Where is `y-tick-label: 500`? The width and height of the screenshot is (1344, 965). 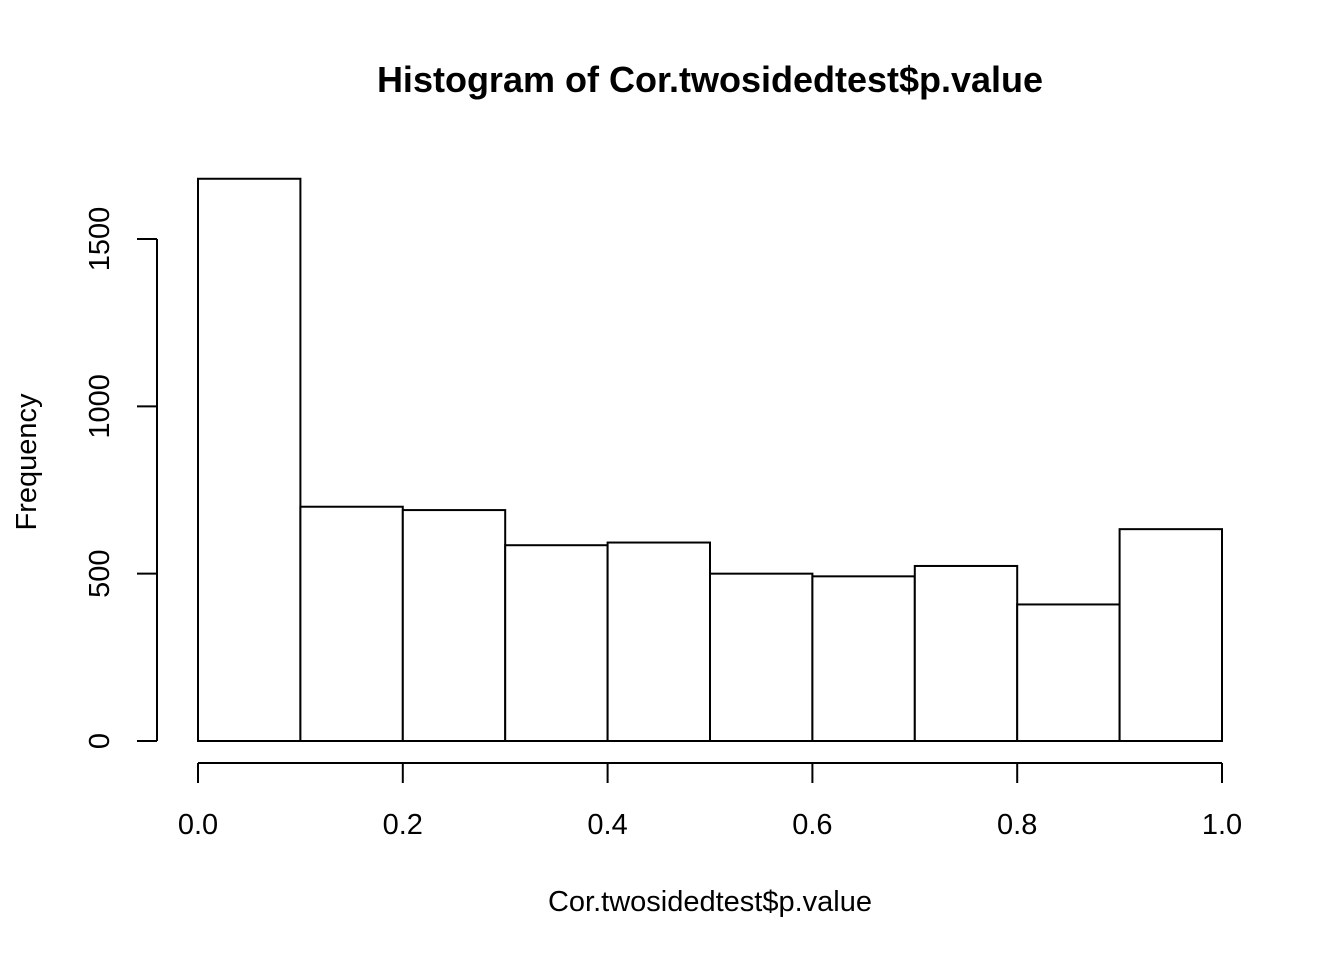
y-tick-label: 500 is located at coordinates (100, 573).